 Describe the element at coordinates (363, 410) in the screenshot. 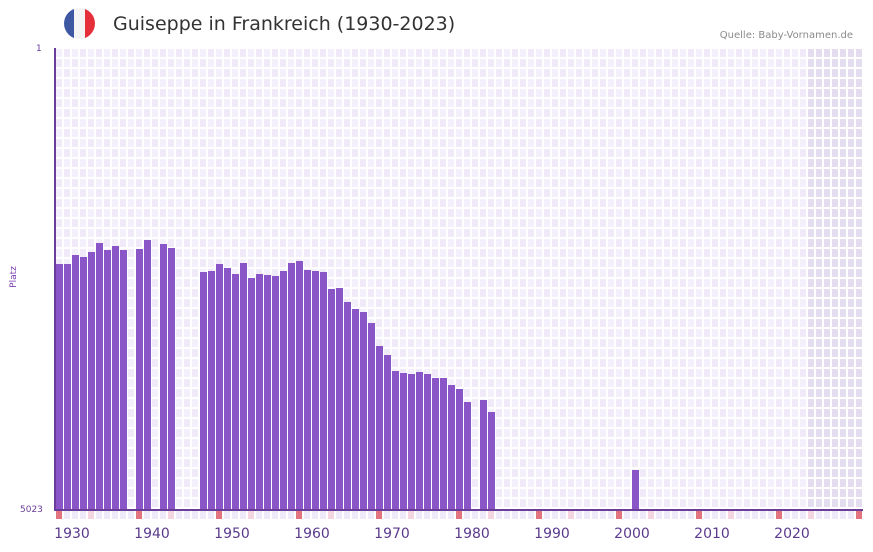

I see `bar-1968` at that location.